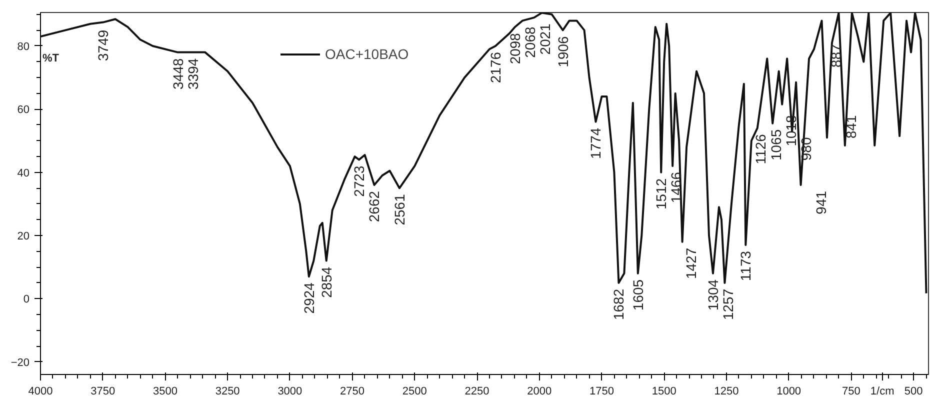  I want to click on annotation: 3749, so click(103, 46).